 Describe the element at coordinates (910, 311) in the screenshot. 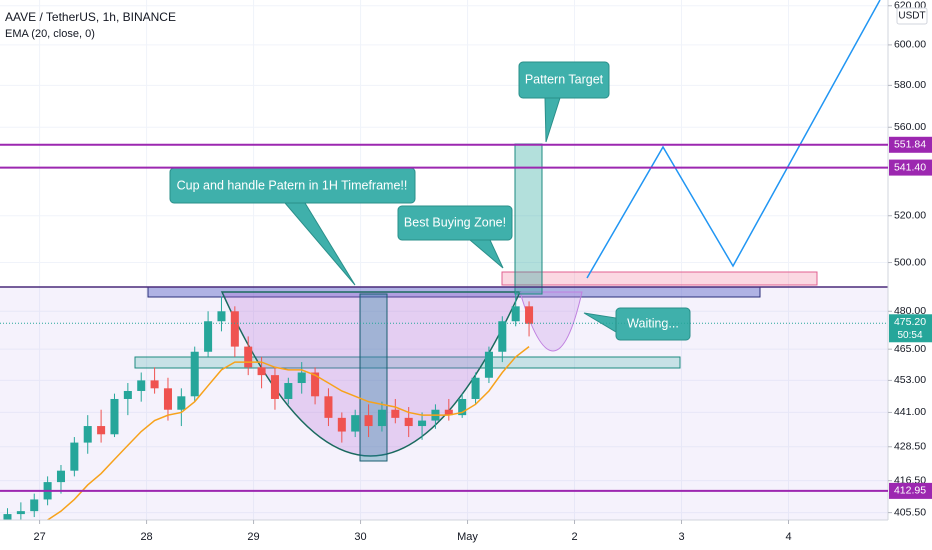

I see `y-tick-label: 480.00` at that location.